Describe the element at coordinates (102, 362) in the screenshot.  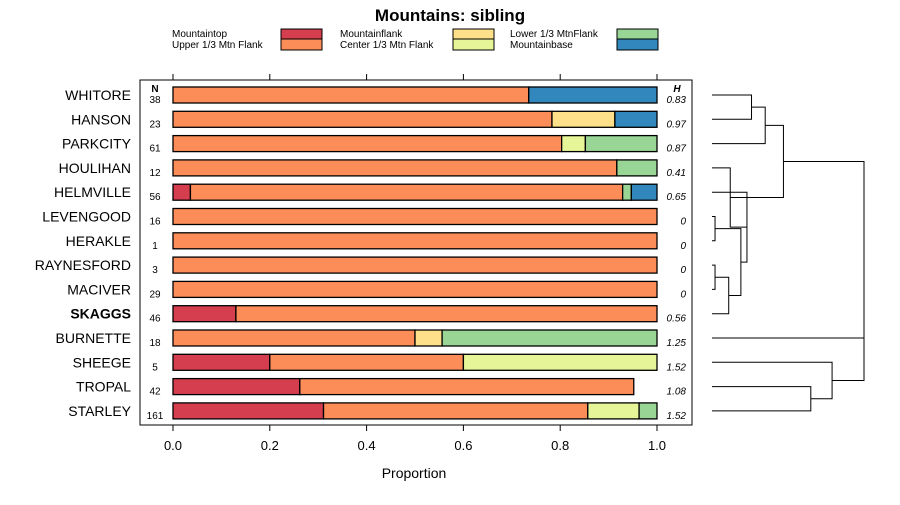
I see `row-label: SHEEGE` at that location.